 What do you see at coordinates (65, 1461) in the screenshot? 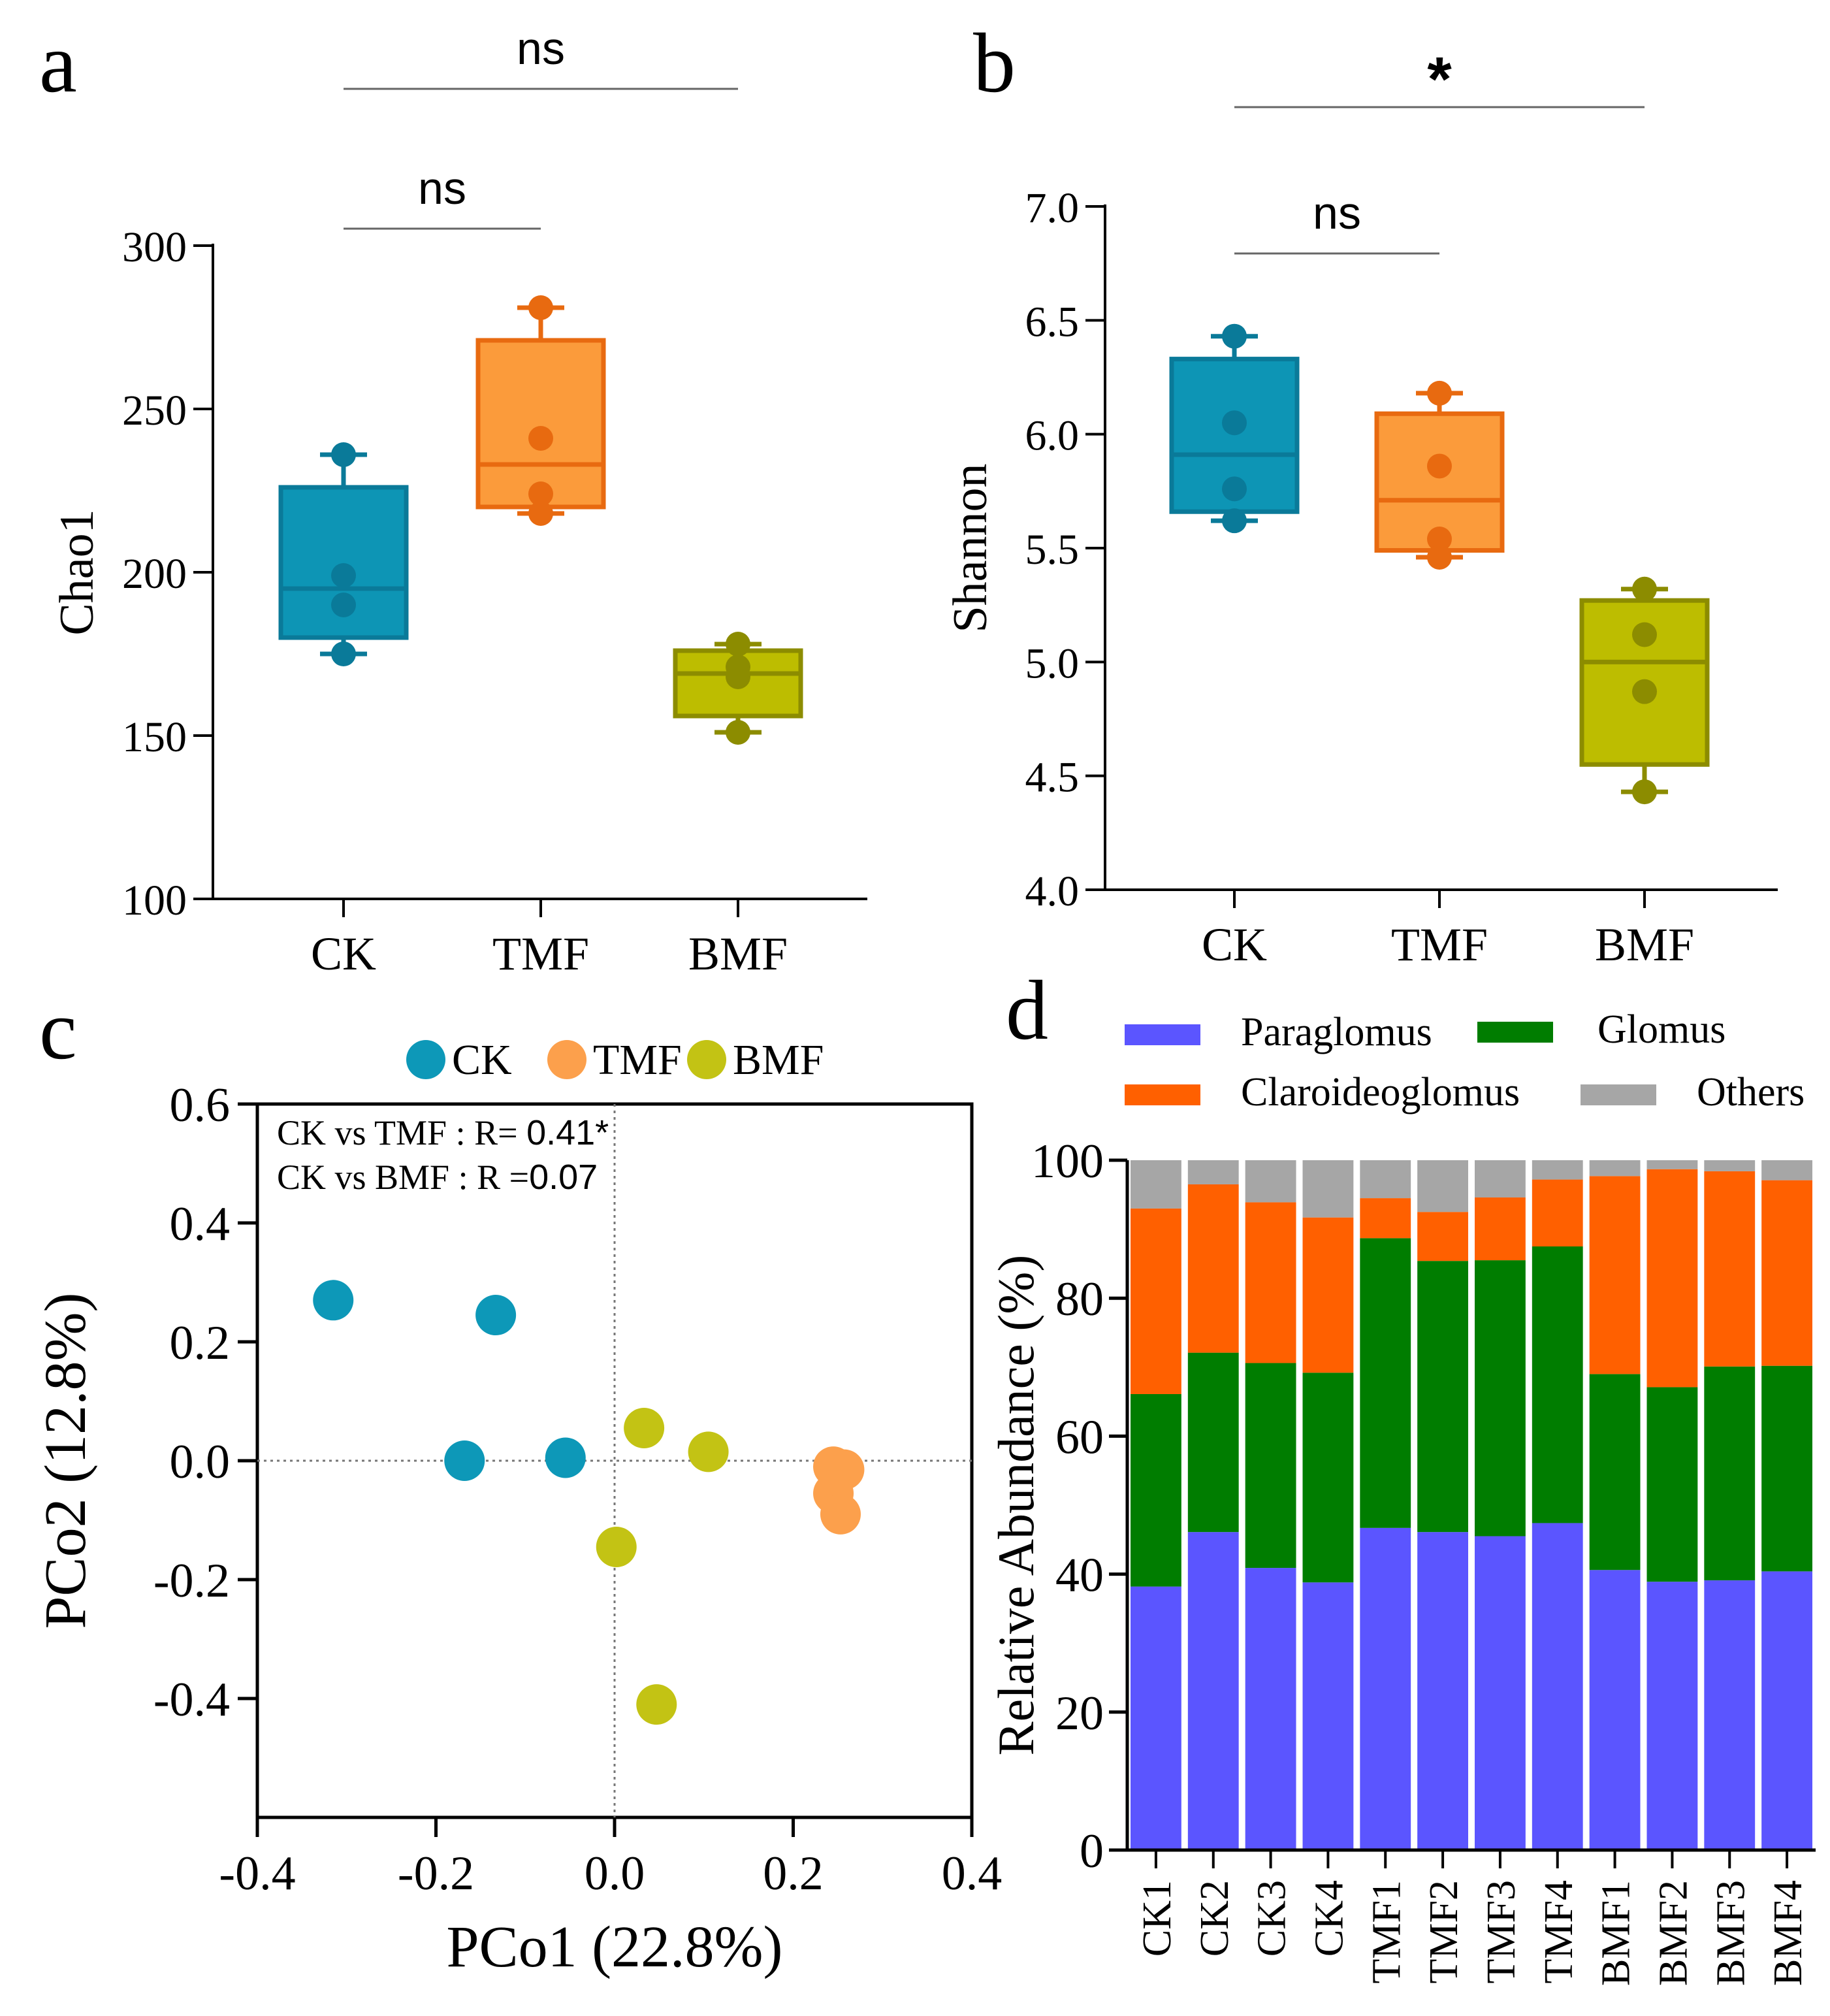
I see `y-axis-label: PCo2 (12.8%)` at bounding box center [65, 1461].